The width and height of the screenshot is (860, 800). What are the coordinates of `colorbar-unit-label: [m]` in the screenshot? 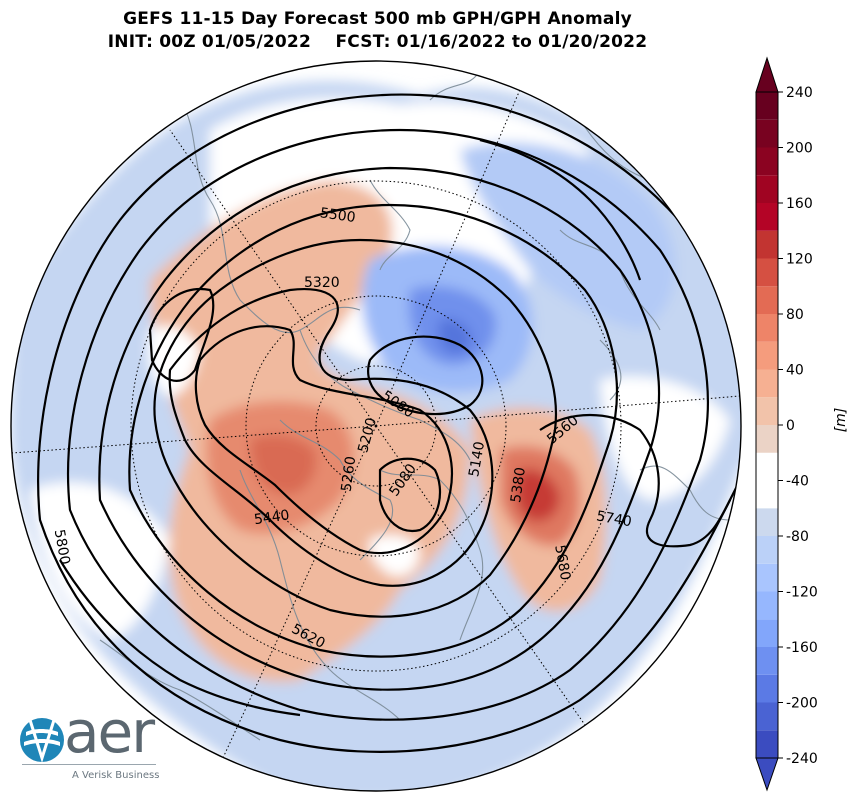 It's located at (841, 420).